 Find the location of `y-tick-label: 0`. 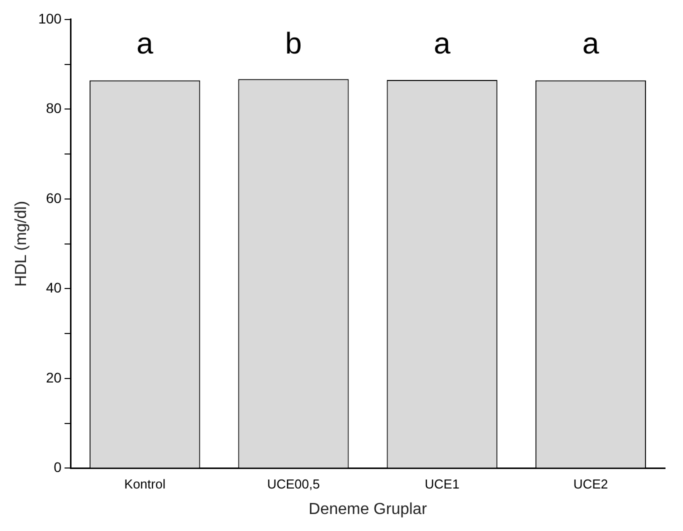

y-tick-label: 0 is located at coordinates (58, 467).